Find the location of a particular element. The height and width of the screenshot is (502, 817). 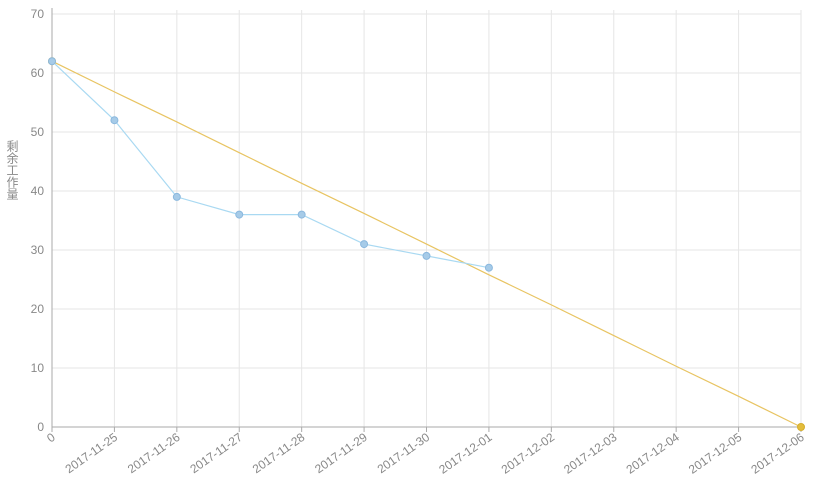

x-tick-label: 2017-12-02 is located at coordinates (528, 453).